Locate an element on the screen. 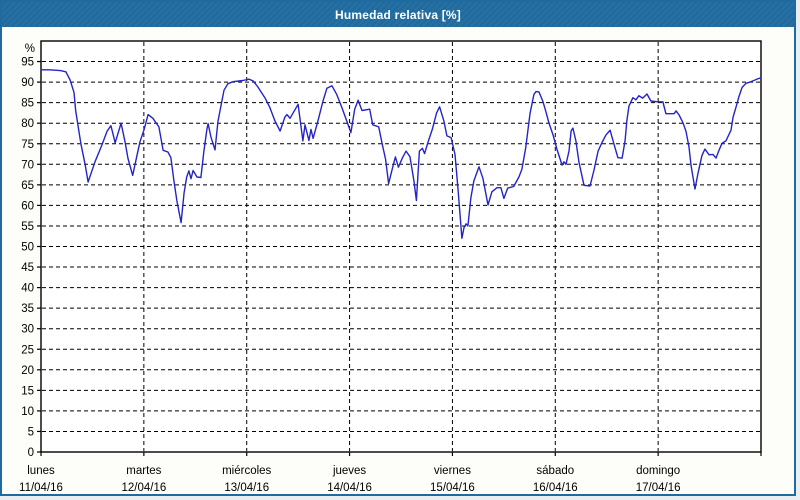  x-day-name-label: domingo is located at coordinates (658, 471).